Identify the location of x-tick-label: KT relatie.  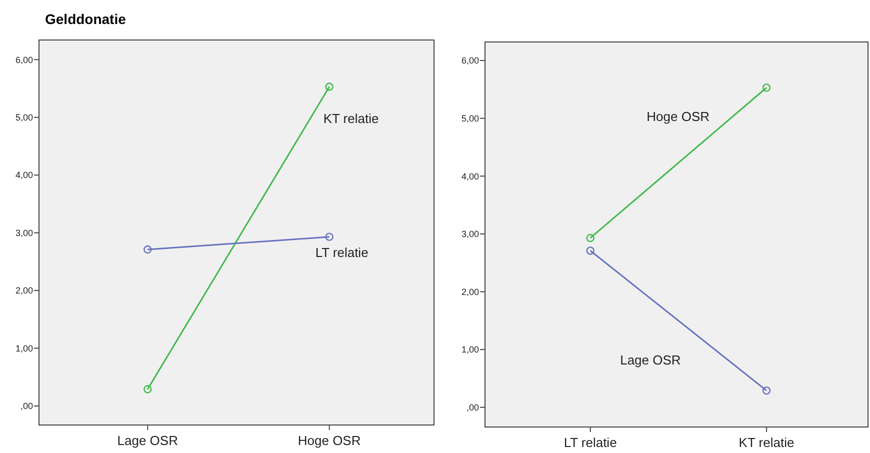
(766, 442).